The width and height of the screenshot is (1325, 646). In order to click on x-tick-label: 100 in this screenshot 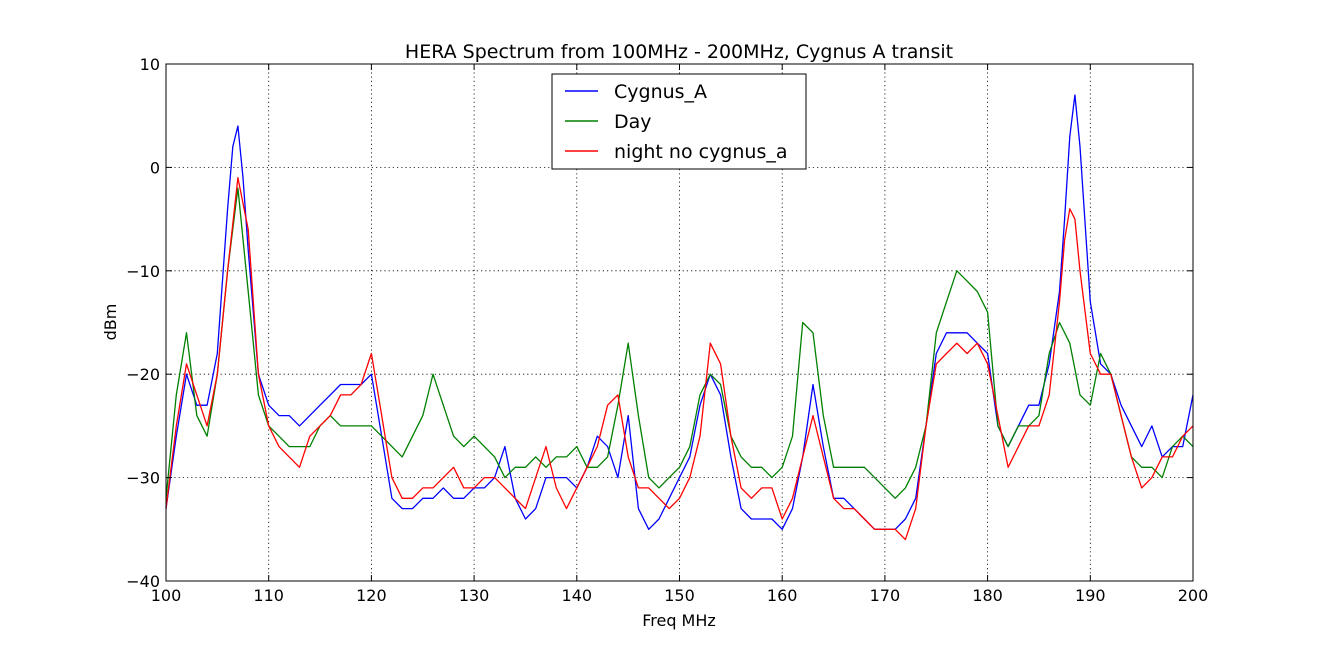, I will do `click(166, 595)`.